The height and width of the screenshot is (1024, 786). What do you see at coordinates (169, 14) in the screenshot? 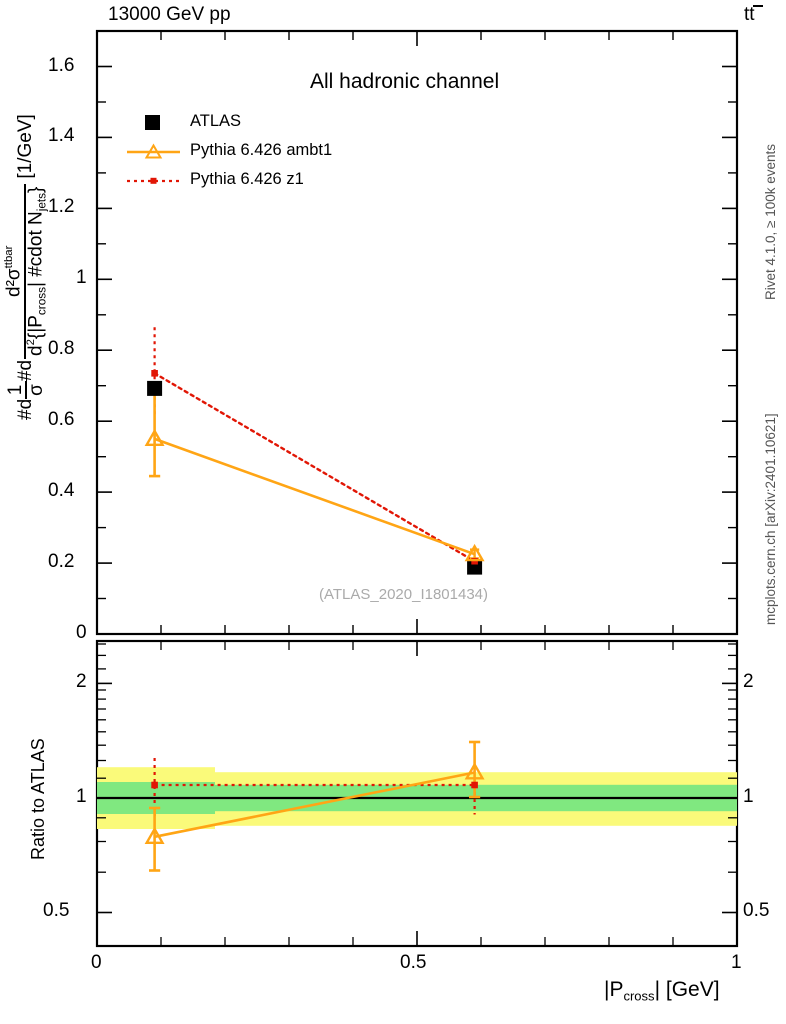
I see `beam-energy-label: 13000 GeV pp` at bounding box center [169, 14].